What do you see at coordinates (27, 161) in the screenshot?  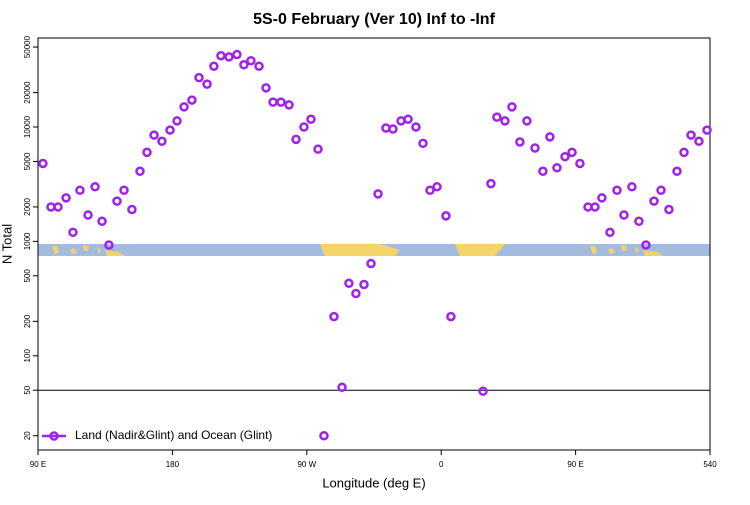 I see `y-tick-label: 5000` at bounding box center [27, 161].